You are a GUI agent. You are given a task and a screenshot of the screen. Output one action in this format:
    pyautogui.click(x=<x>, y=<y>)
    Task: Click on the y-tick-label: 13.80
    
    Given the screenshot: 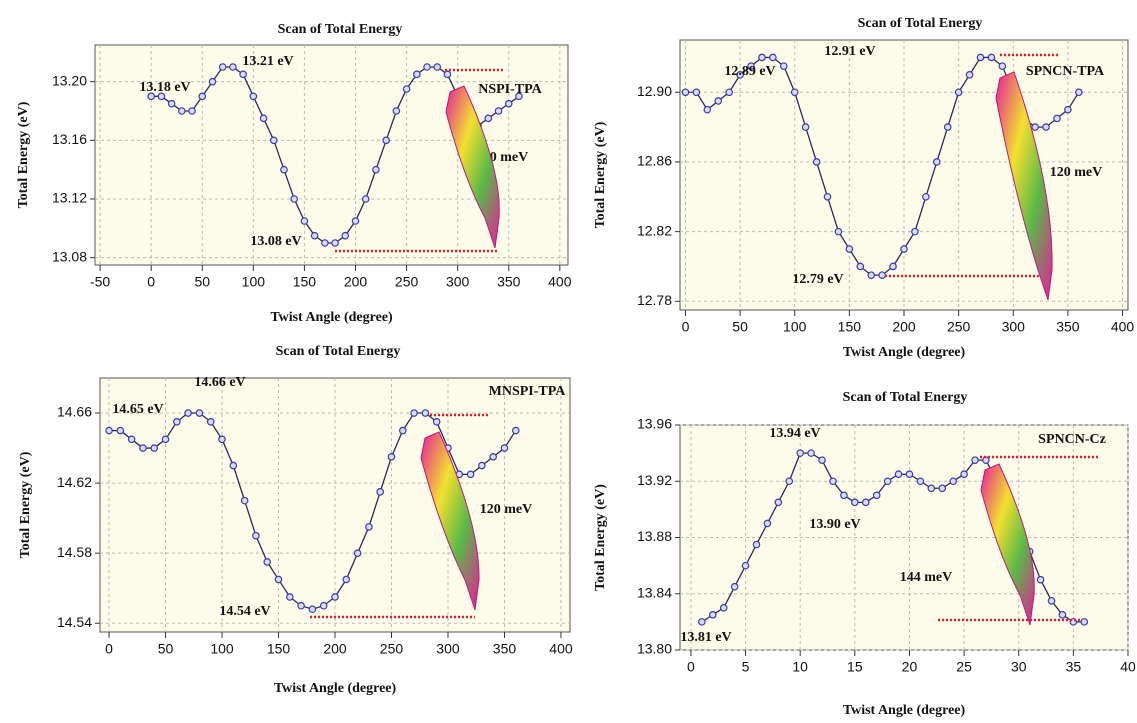 What is the action you would take?
    pyautogui.click(x=654, y=649)
    